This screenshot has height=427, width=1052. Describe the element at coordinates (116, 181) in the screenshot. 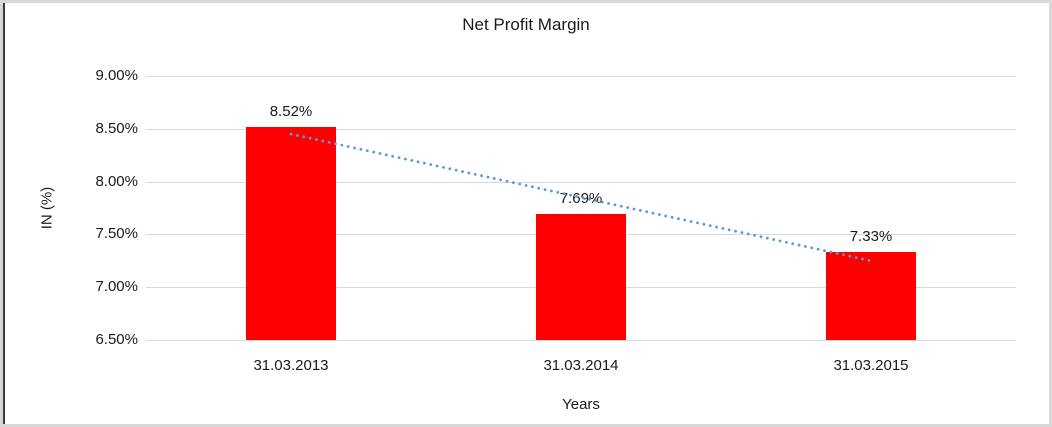

I see `y-tick-label: 8.00%` at that location.